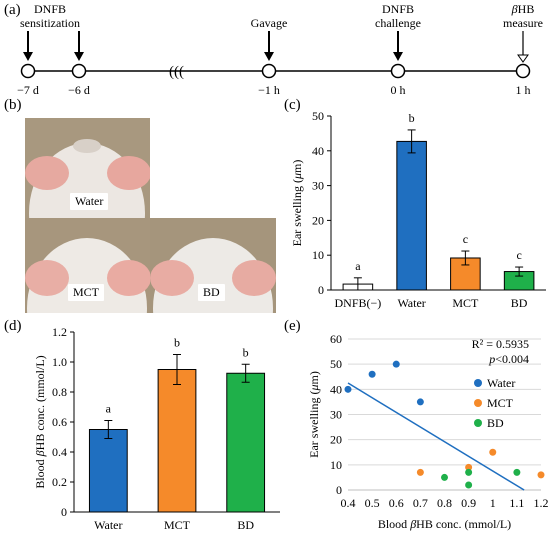 This screenshot has width=550, height=539. I want to click on time-label-0h: 0 h, so click(398, 90).